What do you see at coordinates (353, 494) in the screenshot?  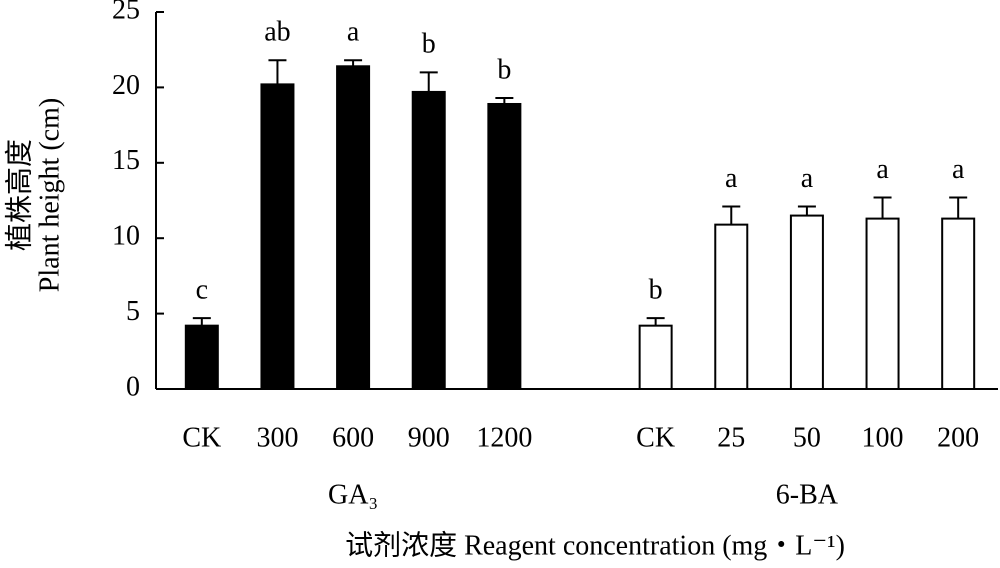 I see `group-label: GA₃` at bounding box center [353, 494].